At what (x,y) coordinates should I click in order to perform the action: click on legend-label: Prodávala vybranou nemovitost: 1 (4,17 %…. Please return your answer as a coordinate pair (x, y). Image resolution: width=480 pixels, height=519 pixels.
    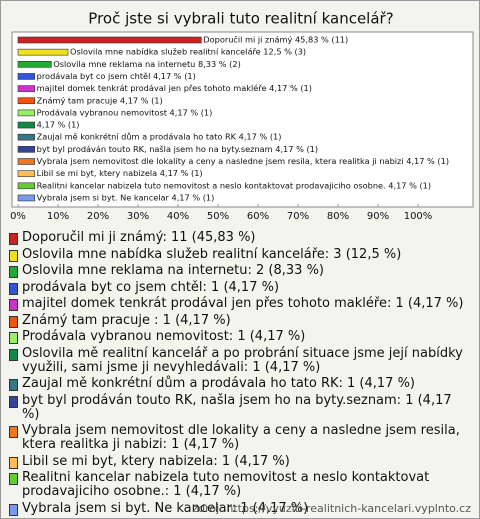
    Looking at the image, I should click on (164, 336).